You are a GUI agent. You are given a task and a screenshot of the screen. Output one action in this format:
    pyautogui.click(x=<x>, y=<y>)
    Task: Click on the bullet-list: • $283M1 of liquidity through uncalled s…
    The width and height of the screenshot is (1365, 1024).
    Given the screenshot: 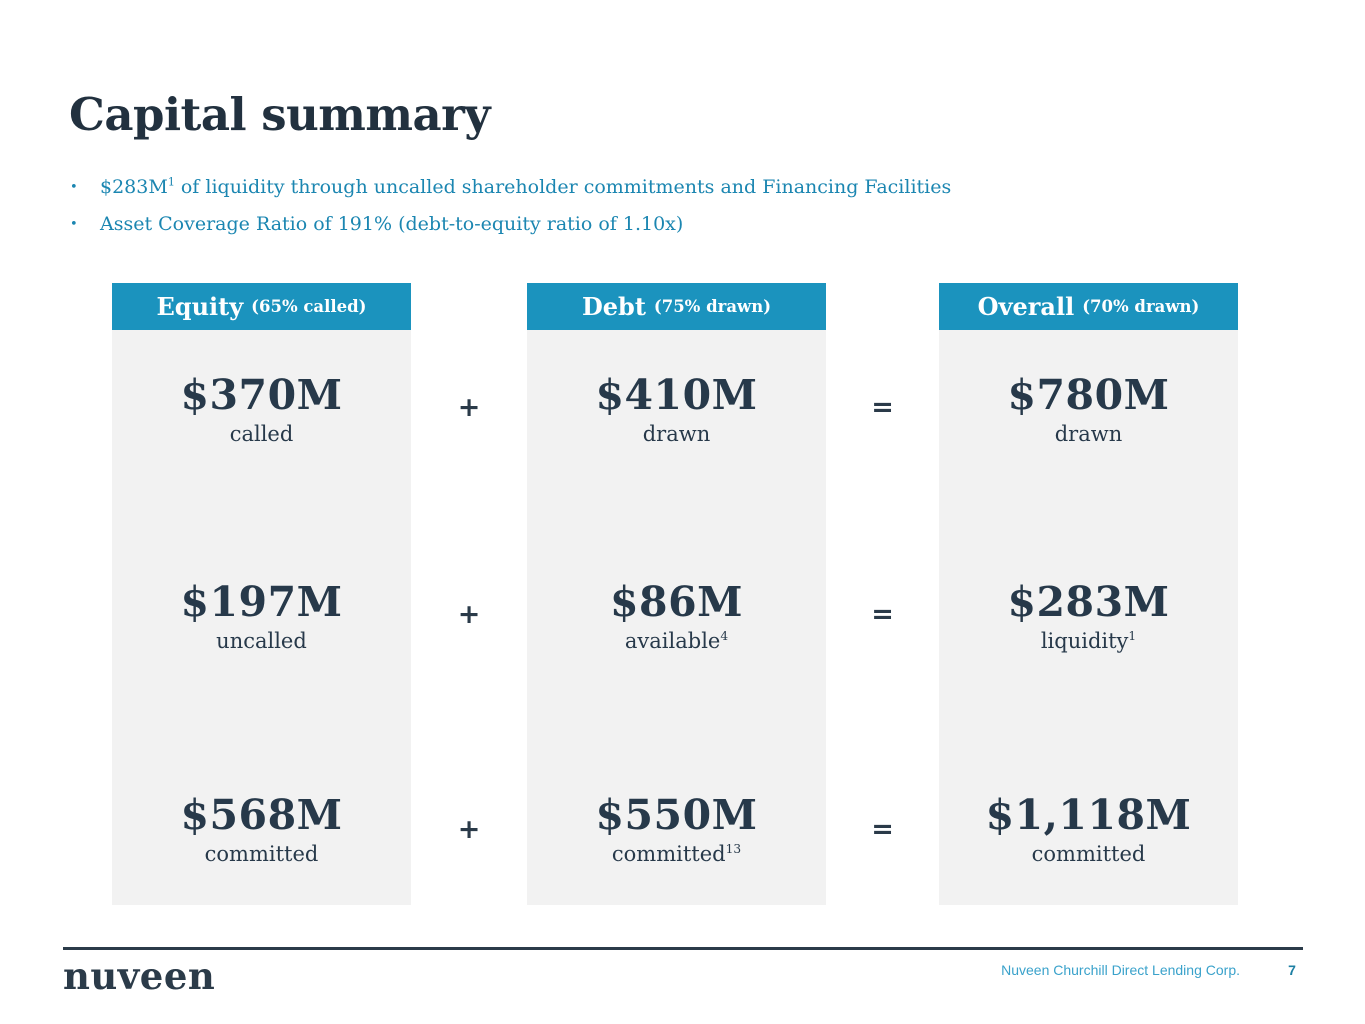 What is the action you would take?
    pyautogui.click(x=520, y=213)
    